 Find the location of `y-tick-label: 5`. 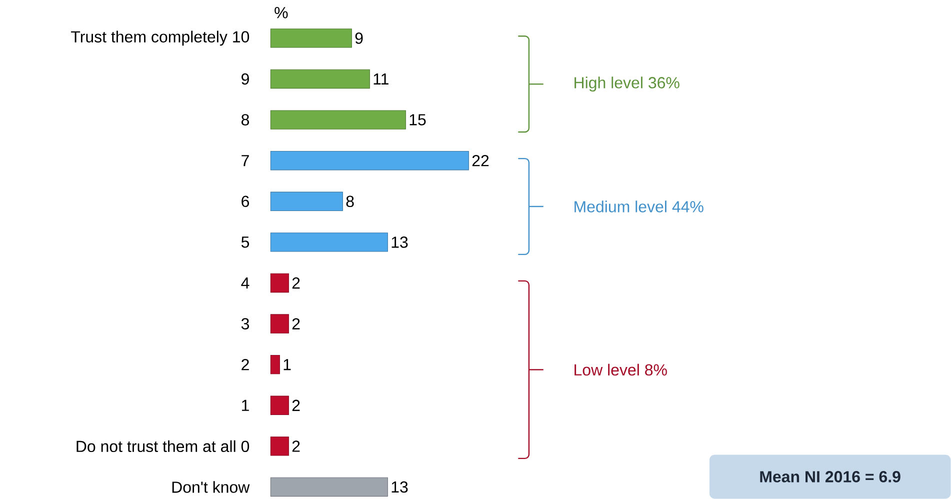

y-tick-label: 5 is located at coordinates (245, 242).